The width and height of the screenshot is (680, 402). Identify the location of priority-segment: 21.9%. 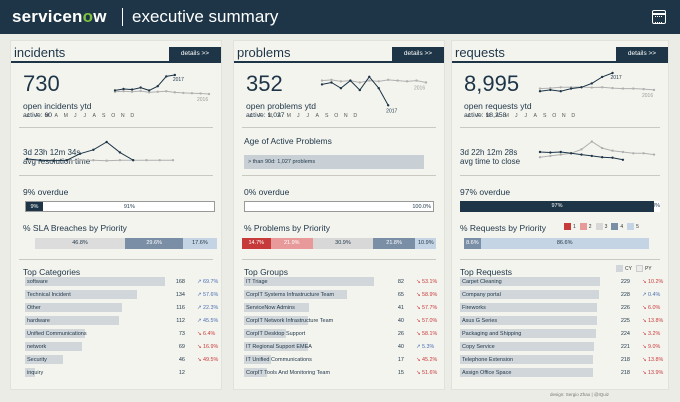
(291, 243).